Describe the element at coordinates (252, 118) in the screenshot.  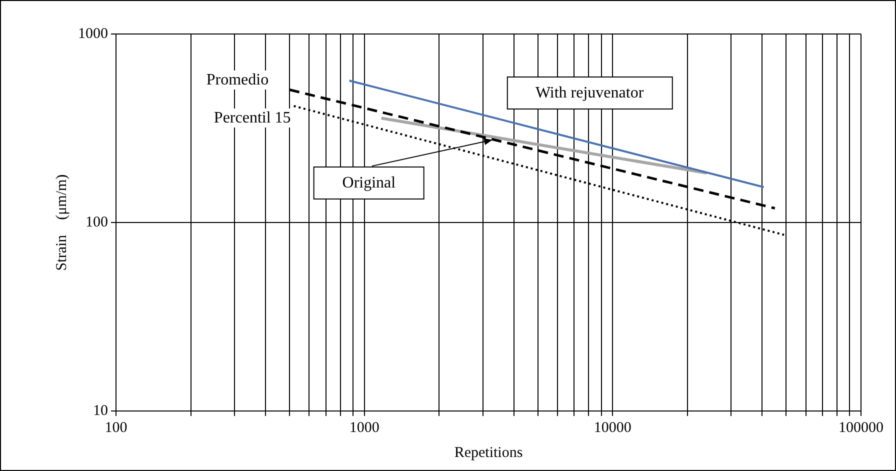
I see `series-label: Percentil 15` at that location.